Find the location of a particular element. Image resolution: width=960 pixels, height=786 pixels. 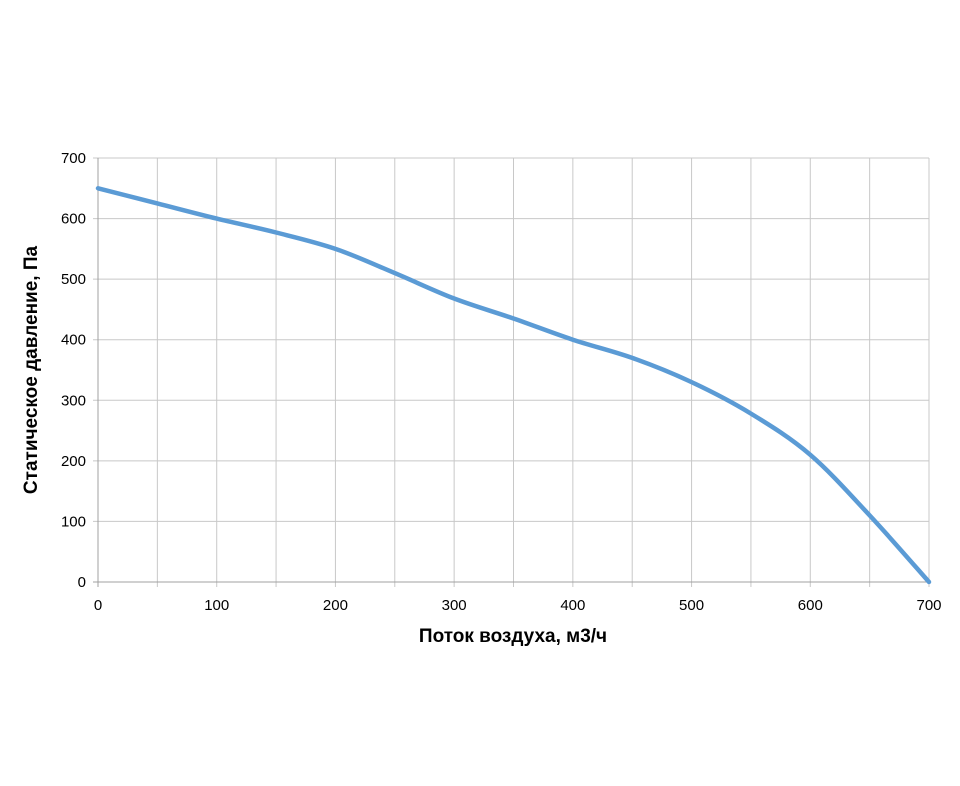

x-tick-label: 600 is located at coordinates (810, 605).